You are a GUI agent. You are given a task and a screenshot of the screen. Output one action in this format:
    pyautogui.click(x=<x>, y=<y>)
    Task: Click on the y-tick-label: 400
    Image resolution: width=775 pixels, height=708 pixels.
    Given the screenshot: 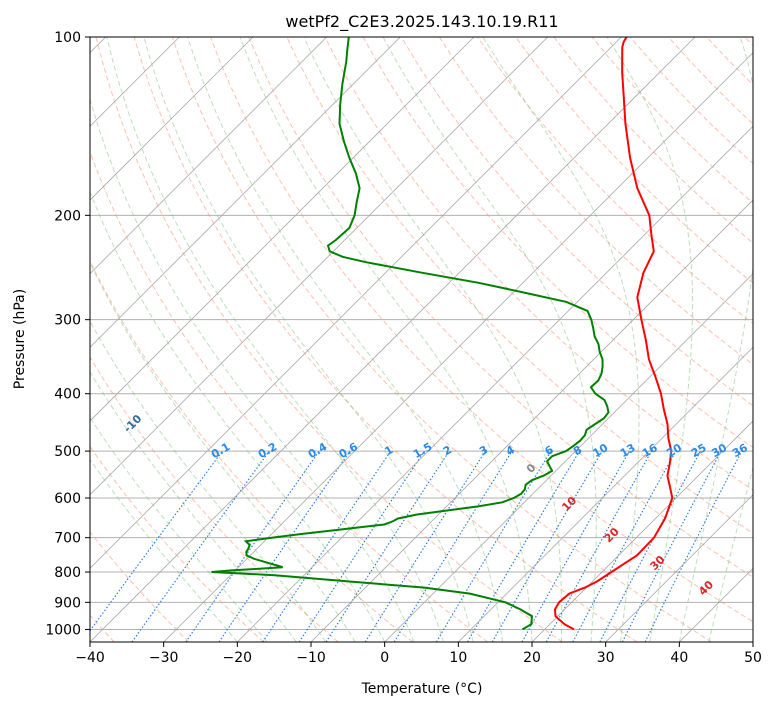 What is the action you would take?
    pyautogui.click(x=67, y=395)
    